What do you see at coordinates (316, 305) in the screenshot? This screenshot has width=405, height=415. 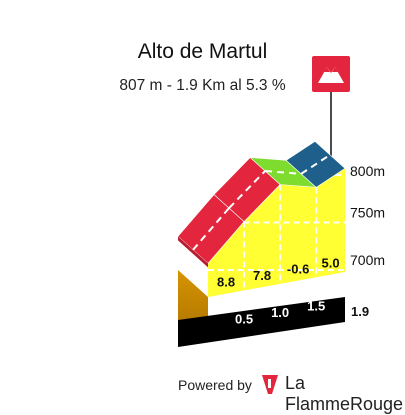 I see `km-label-3: 1.5` at bounding box center [316, 305].